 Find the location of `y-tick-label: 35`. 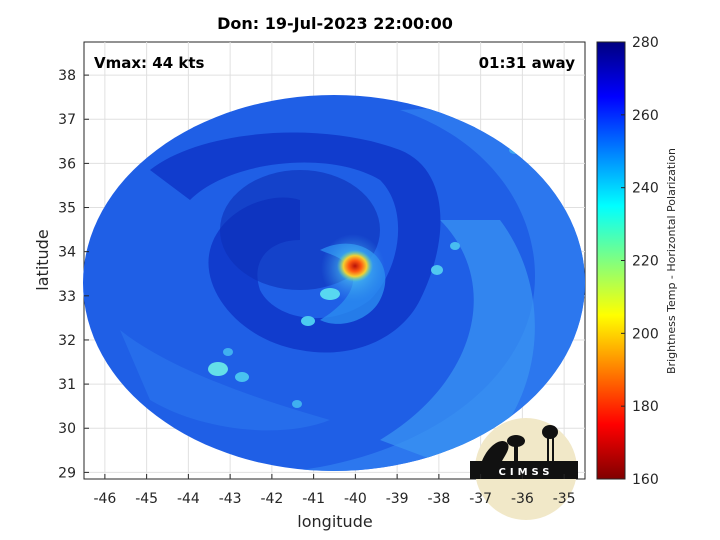

y-tick-label: 35 is located at coordinates (67, 209).